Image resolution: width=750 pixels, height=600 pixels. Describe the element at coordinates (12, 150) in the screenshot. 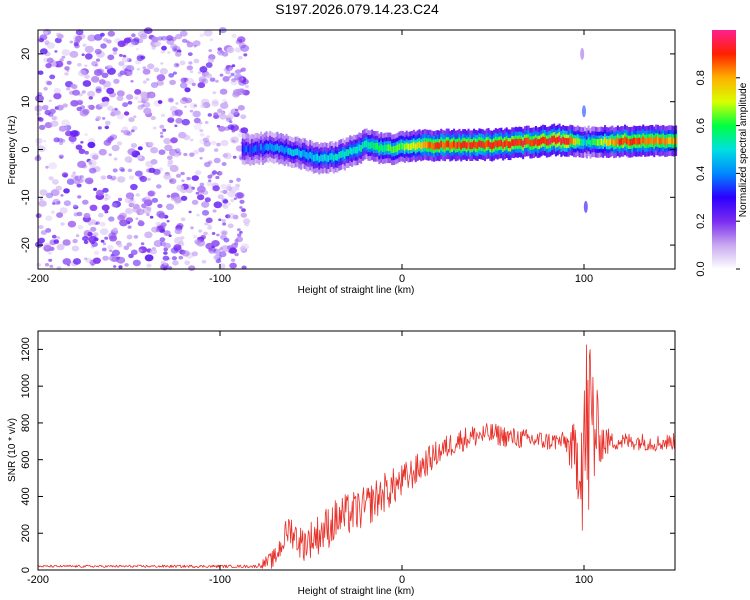

I see `spectrogram-y-axis-label: Frequency (Hz)` at that location.